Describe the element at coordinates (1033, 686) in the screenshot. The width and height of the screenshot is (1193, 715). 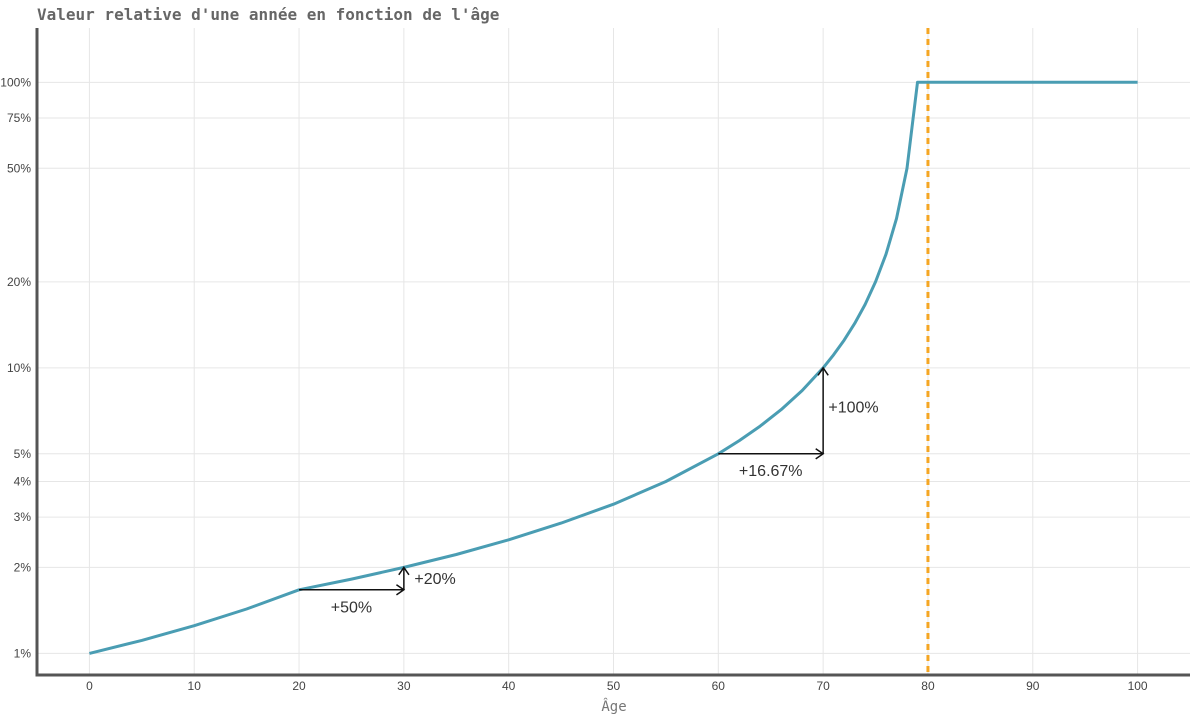
I see `x-tick-label: 90` at that location.